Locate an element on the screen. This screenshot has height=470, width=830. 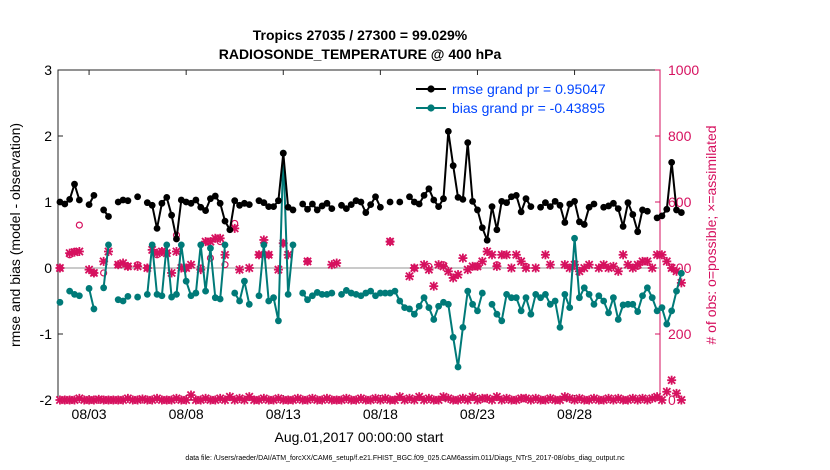
y-tick-label-right: 800 is located at coordinates (680, 136).